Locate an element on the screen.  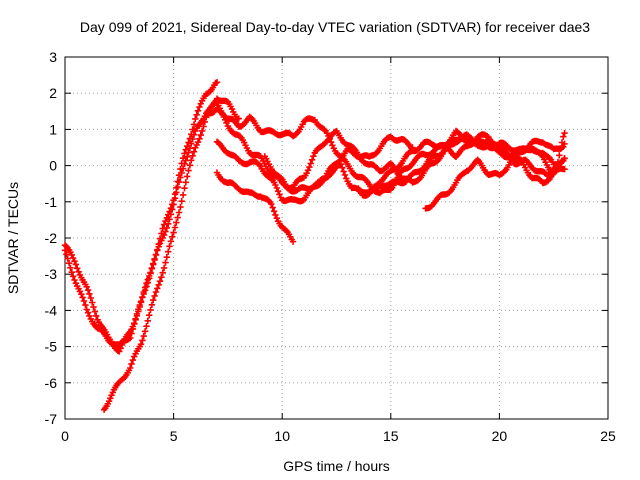
y-tick-label: -7 is located at coordinates (51, 419).